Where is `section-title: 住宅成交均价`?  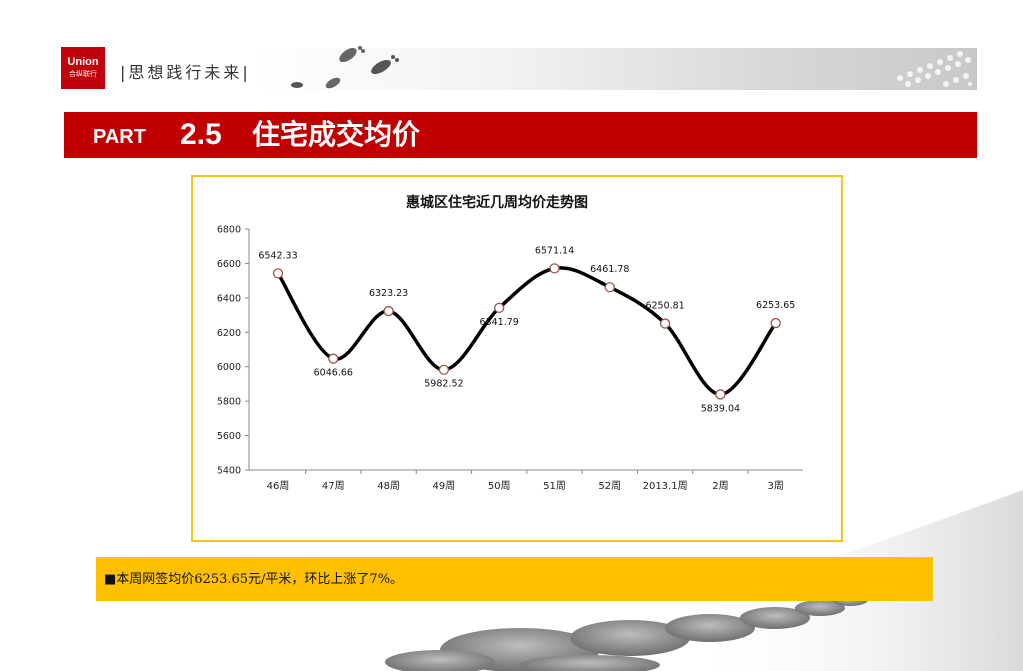 section-title: 住宅成交均价 is located at coordinates (336, 134).